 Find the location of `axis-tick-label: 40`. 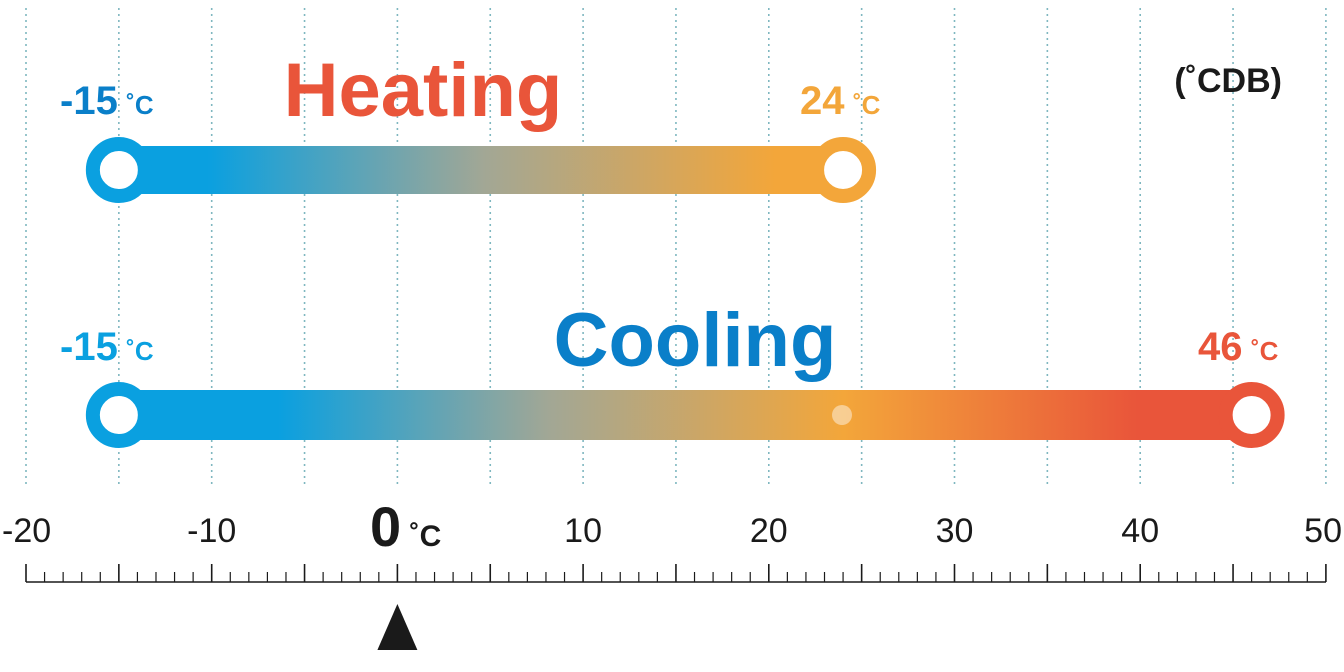

axis-tick-label: 40 is located at coordinates (1140, 531).